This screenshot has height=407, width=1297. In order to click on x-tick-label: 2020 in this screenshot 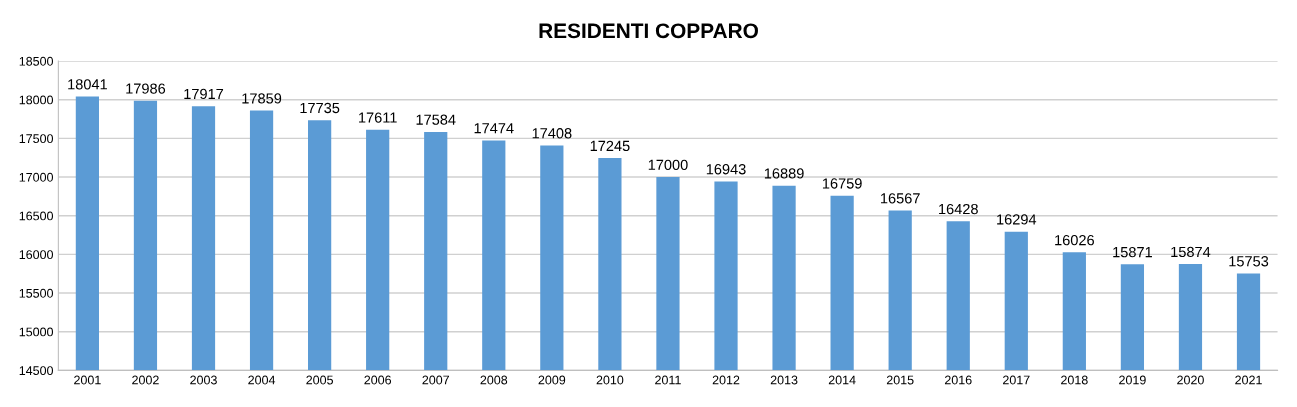, I will do `click(1190, 380)`.